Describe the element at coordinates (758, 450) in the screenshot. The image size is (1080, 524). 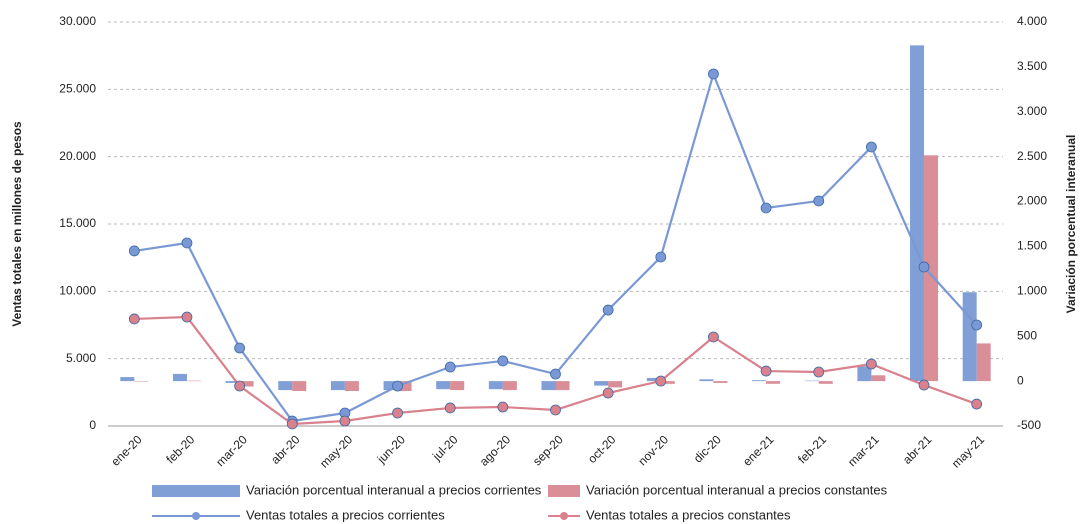
I see `x-tick-label: ene-21` at that location.